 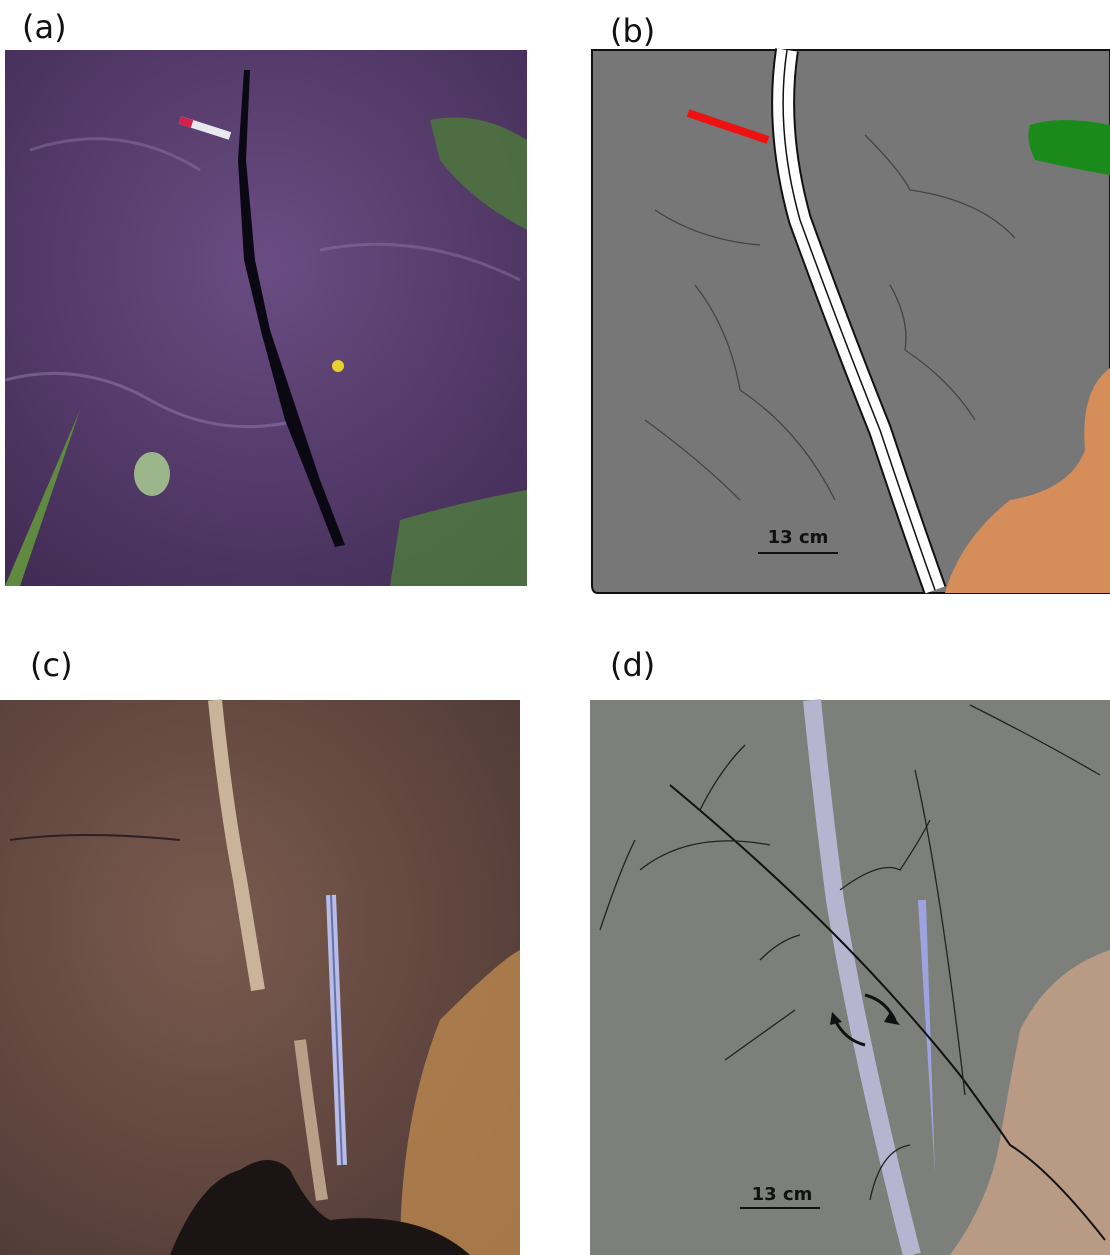 I want to click on panel-label: (b), so click(x=632, y=31).